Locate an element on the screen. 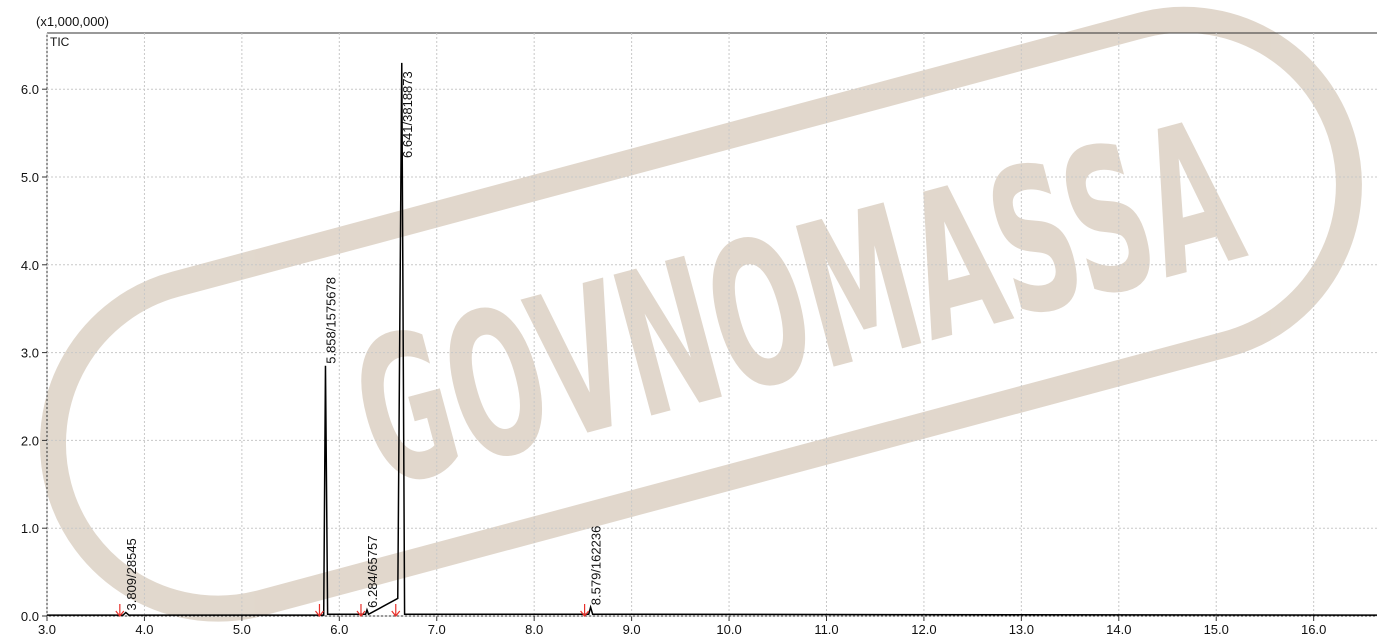 Image resolution: width=1379 pixels, height=641 pixels. unit-label: (x1,000,000) is located at coordinates (72, 21).